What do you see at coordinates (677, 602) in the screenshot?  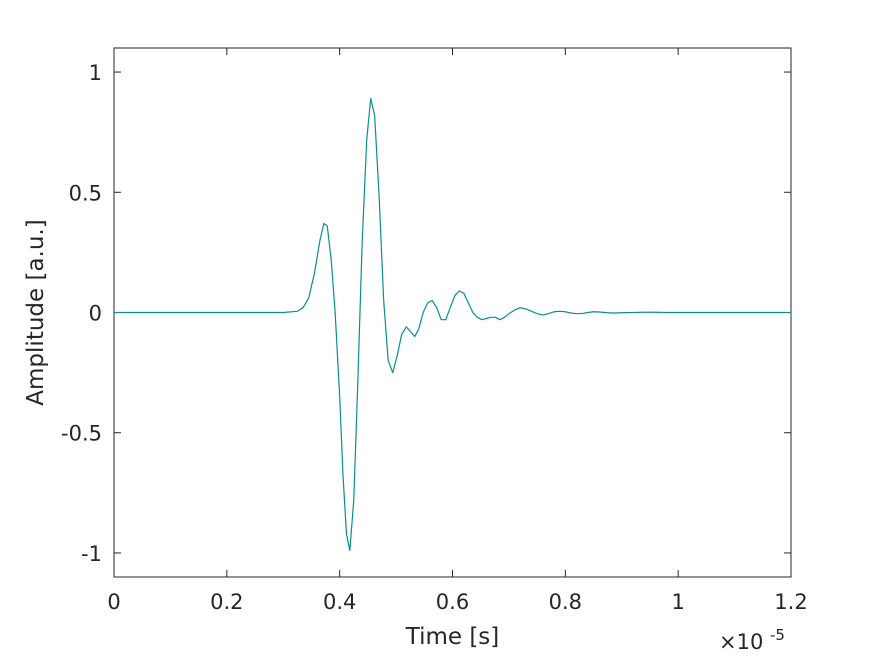 I see `x-tick-label: 1` at bounding box center [677, 602].